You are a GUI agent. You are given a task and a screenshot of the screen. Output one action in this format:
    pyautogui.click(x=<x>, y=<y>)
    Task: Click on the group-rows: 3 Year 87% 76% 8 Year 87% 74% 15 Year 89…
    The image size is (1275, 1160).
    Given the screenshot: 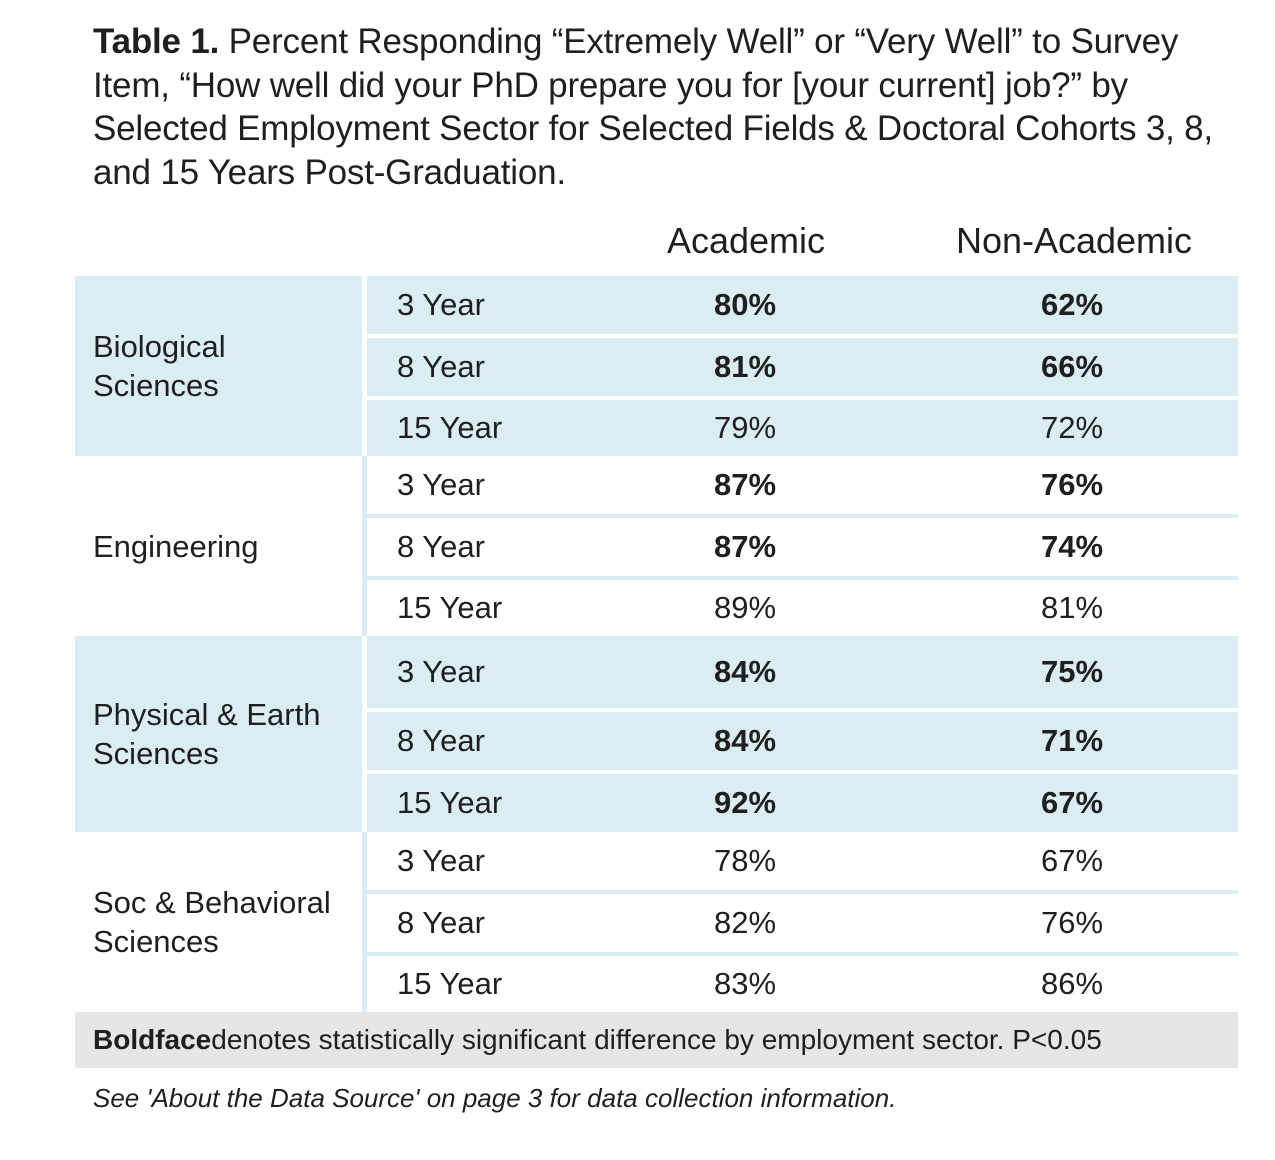 What is the action you would take?
    pyautogui.click(x=802, y=546)
    